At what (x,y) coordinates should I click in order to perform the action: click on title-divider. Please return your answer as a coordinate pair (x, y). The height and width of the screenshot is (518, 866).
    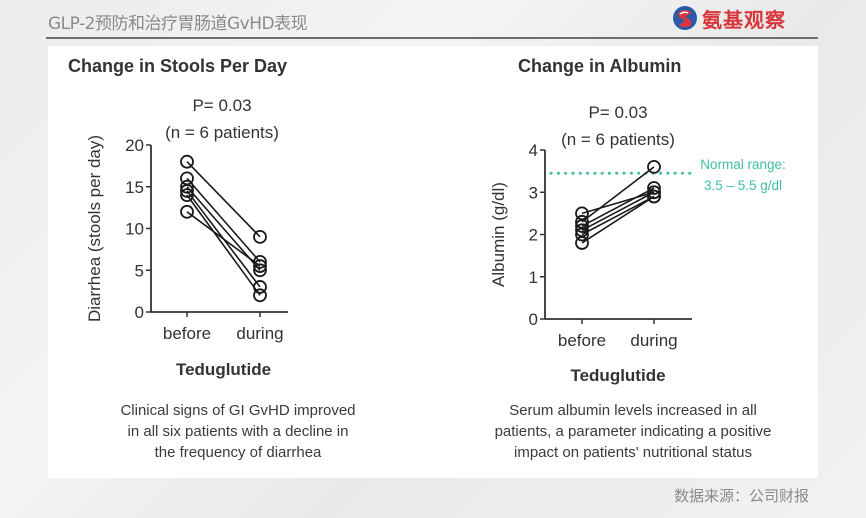
    Looking at the image, I should click on (432, 38).